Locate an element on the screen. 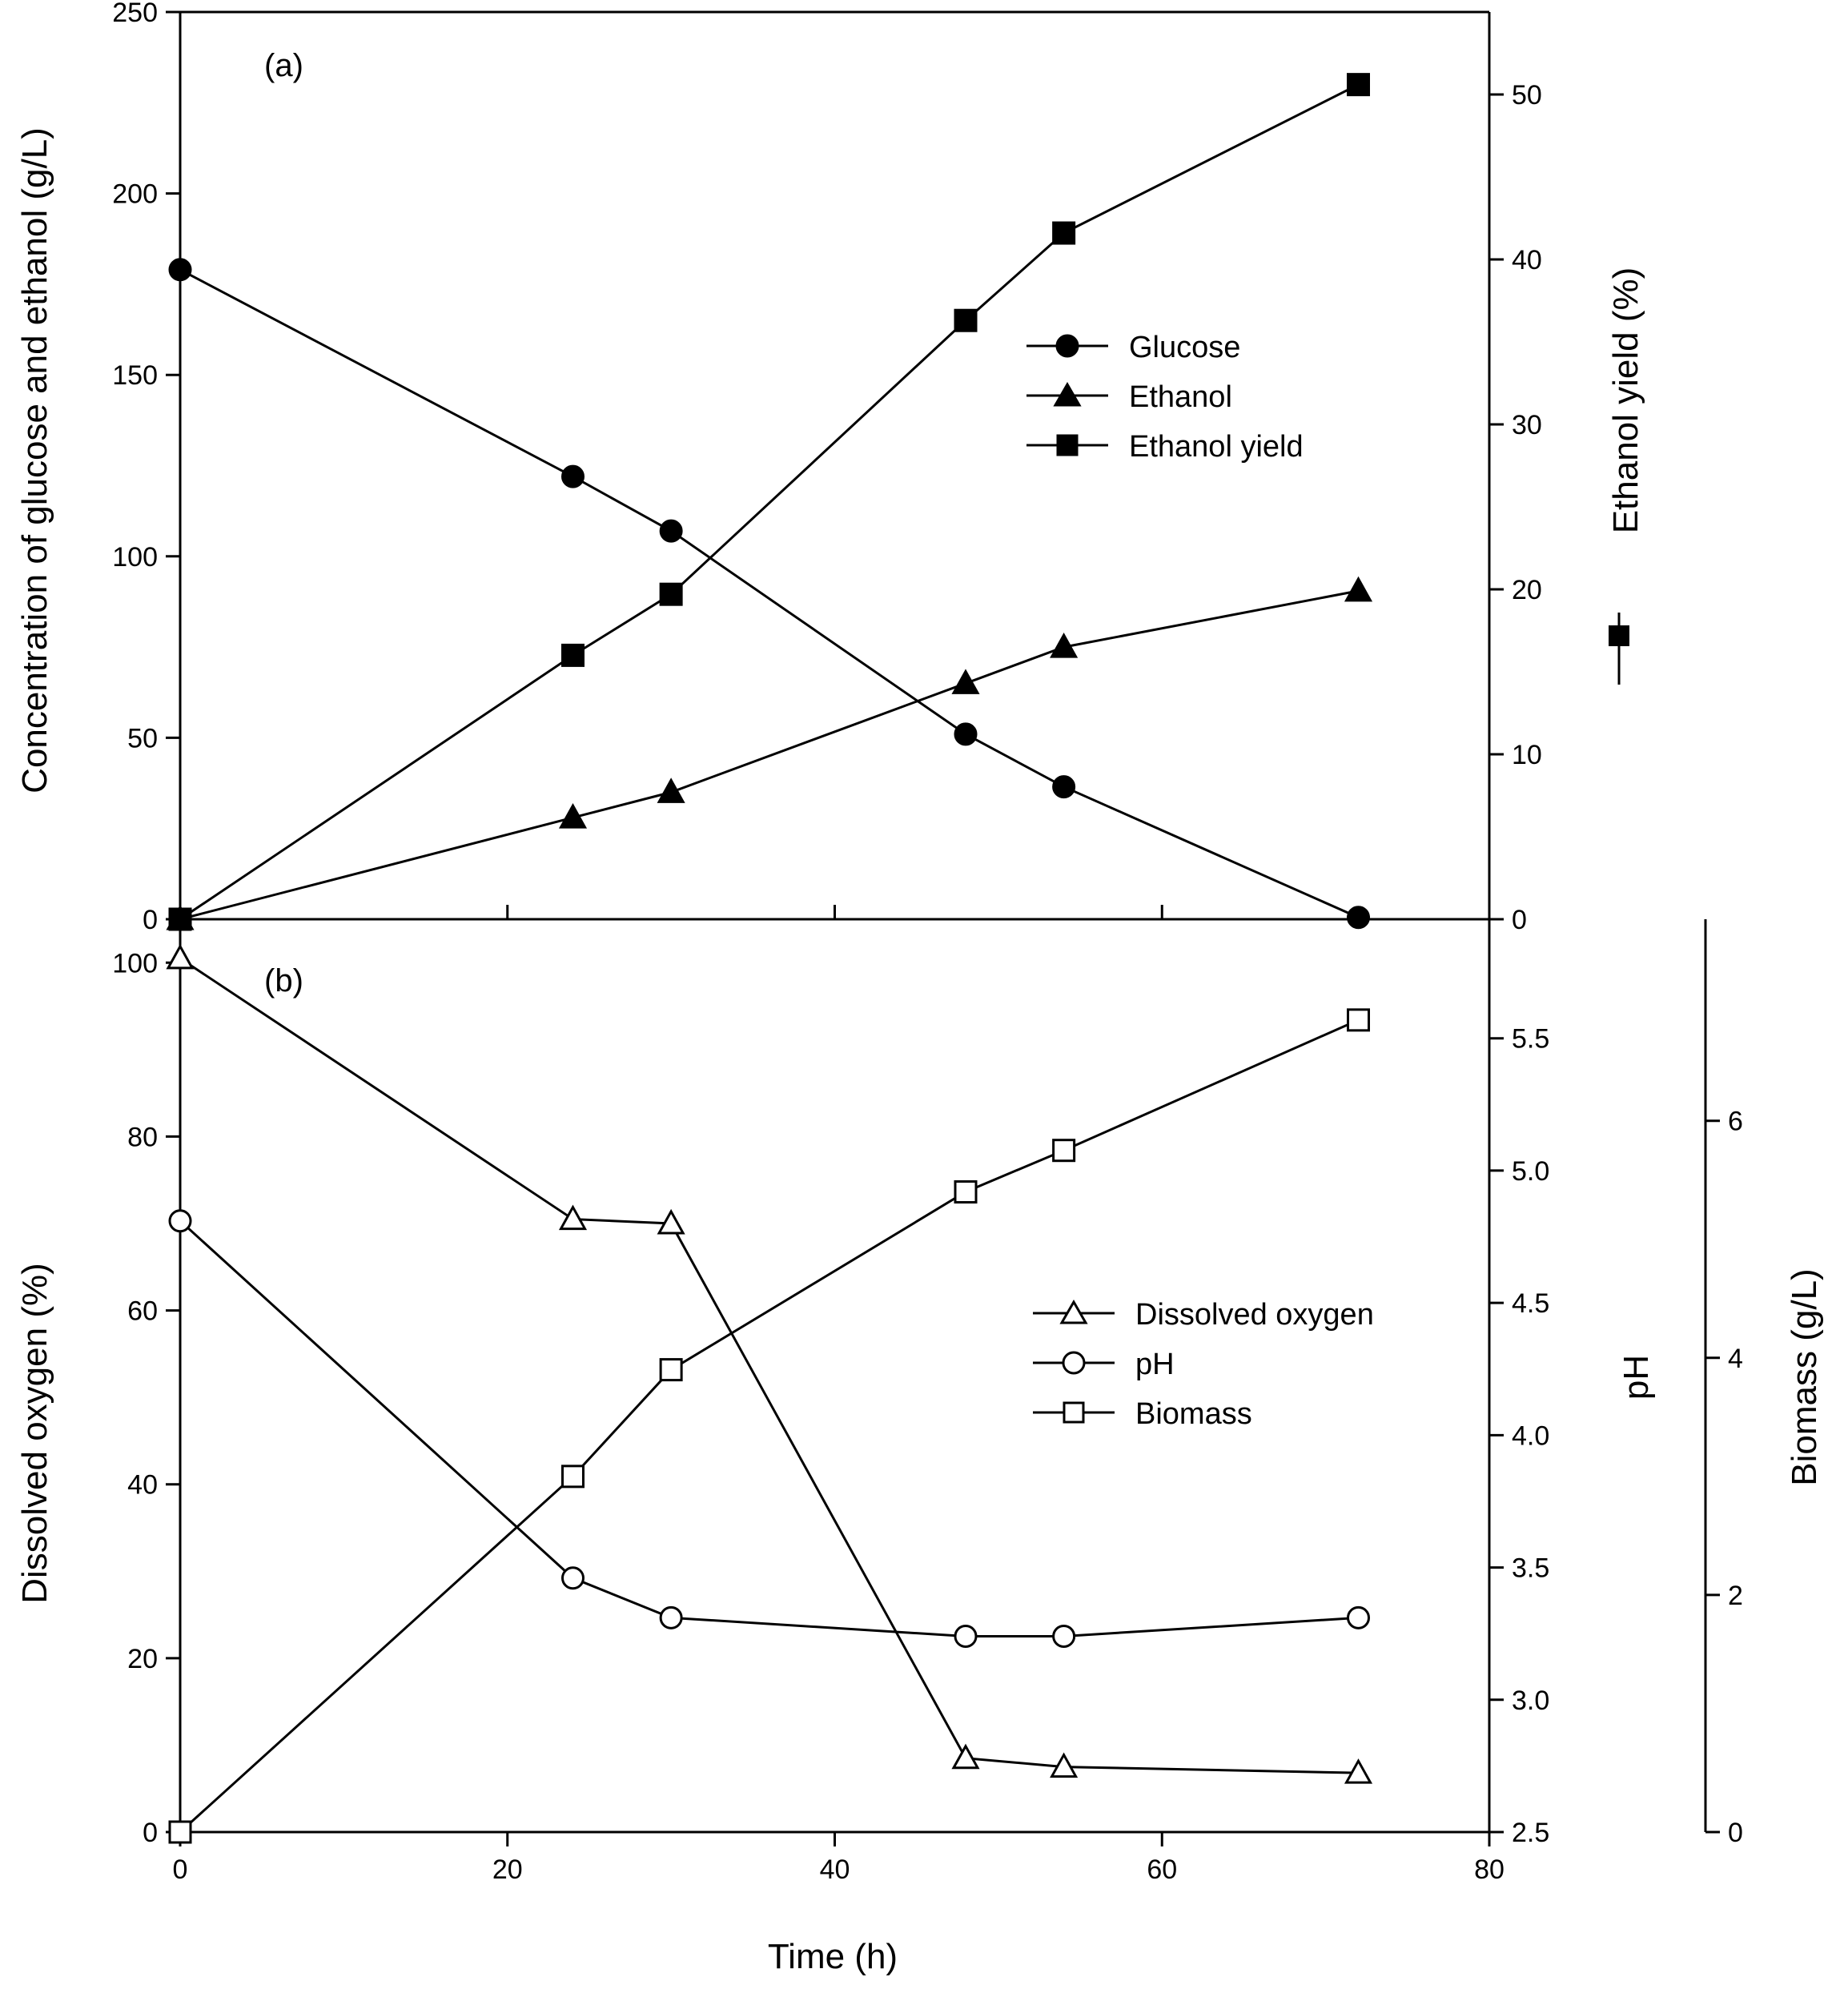  panel-a-right-axis-title: Ethanol yield (%) is located at coordinates (1626, 400).